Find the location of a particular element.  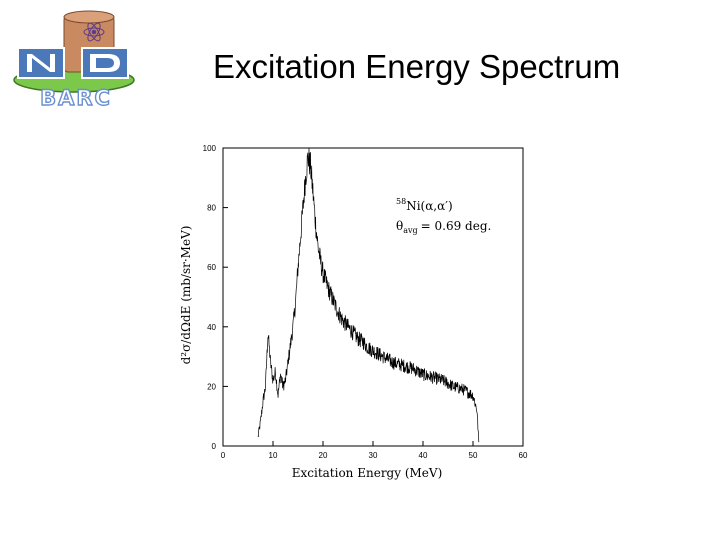

angle-subscript: avg is located at coordinates (410, 230).